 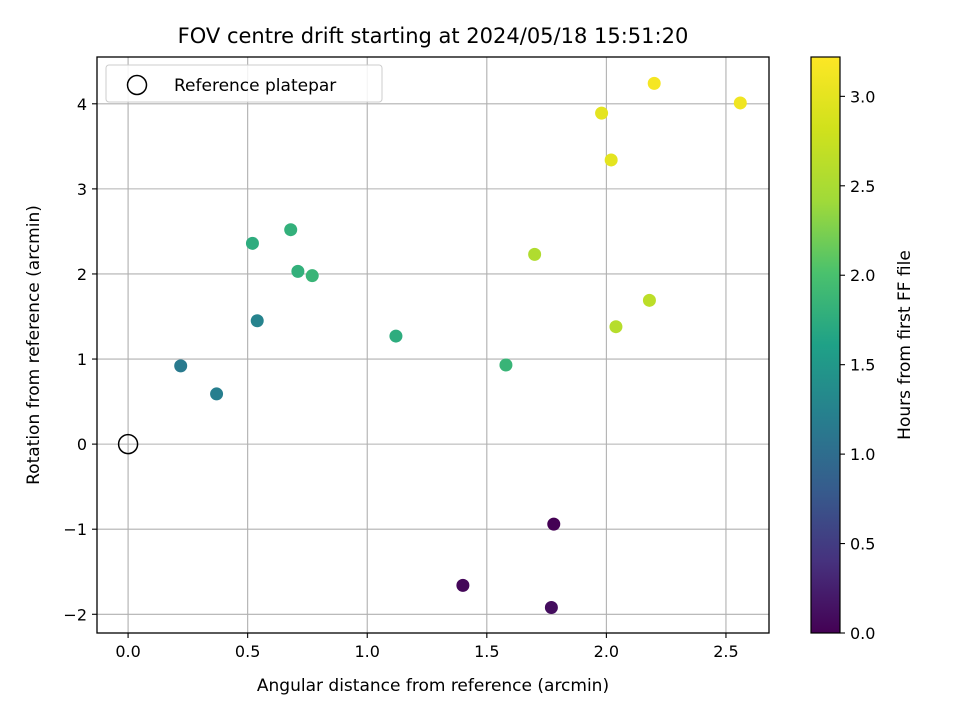 I want to click on legend: Reference platepar, so click(x=244, y=83).